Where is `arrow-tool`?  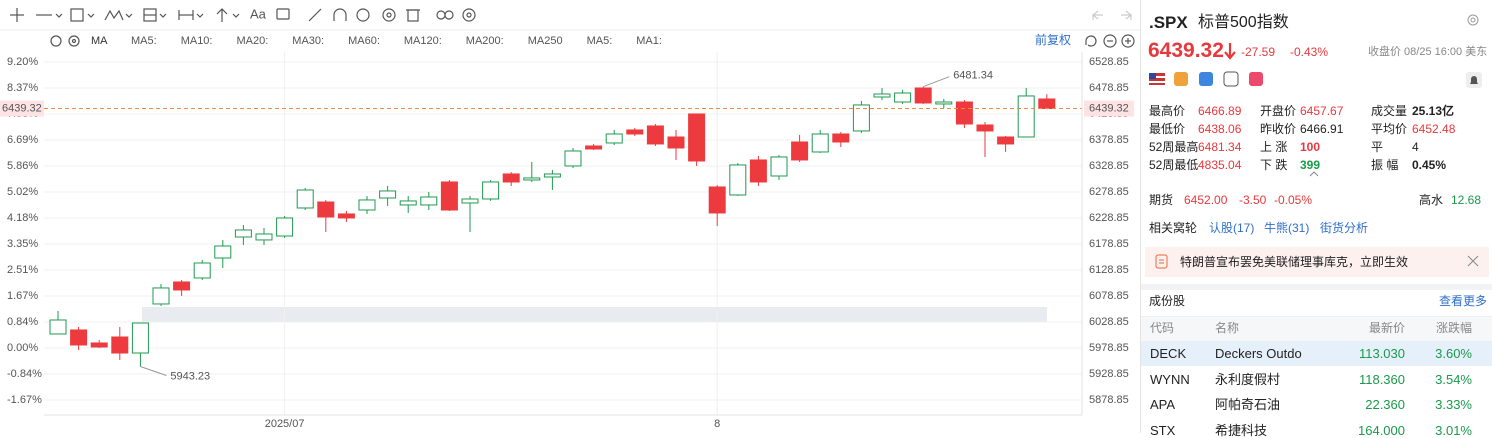 arrow-tool is located at coordinates (228, 15).